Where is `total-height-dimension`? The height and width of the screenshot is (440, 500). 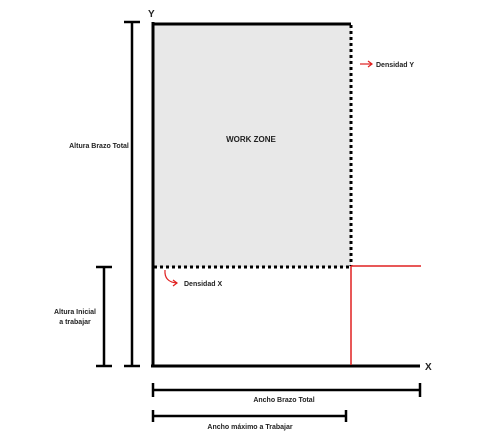
total-height-dimension is located at coordinates (132, 194).